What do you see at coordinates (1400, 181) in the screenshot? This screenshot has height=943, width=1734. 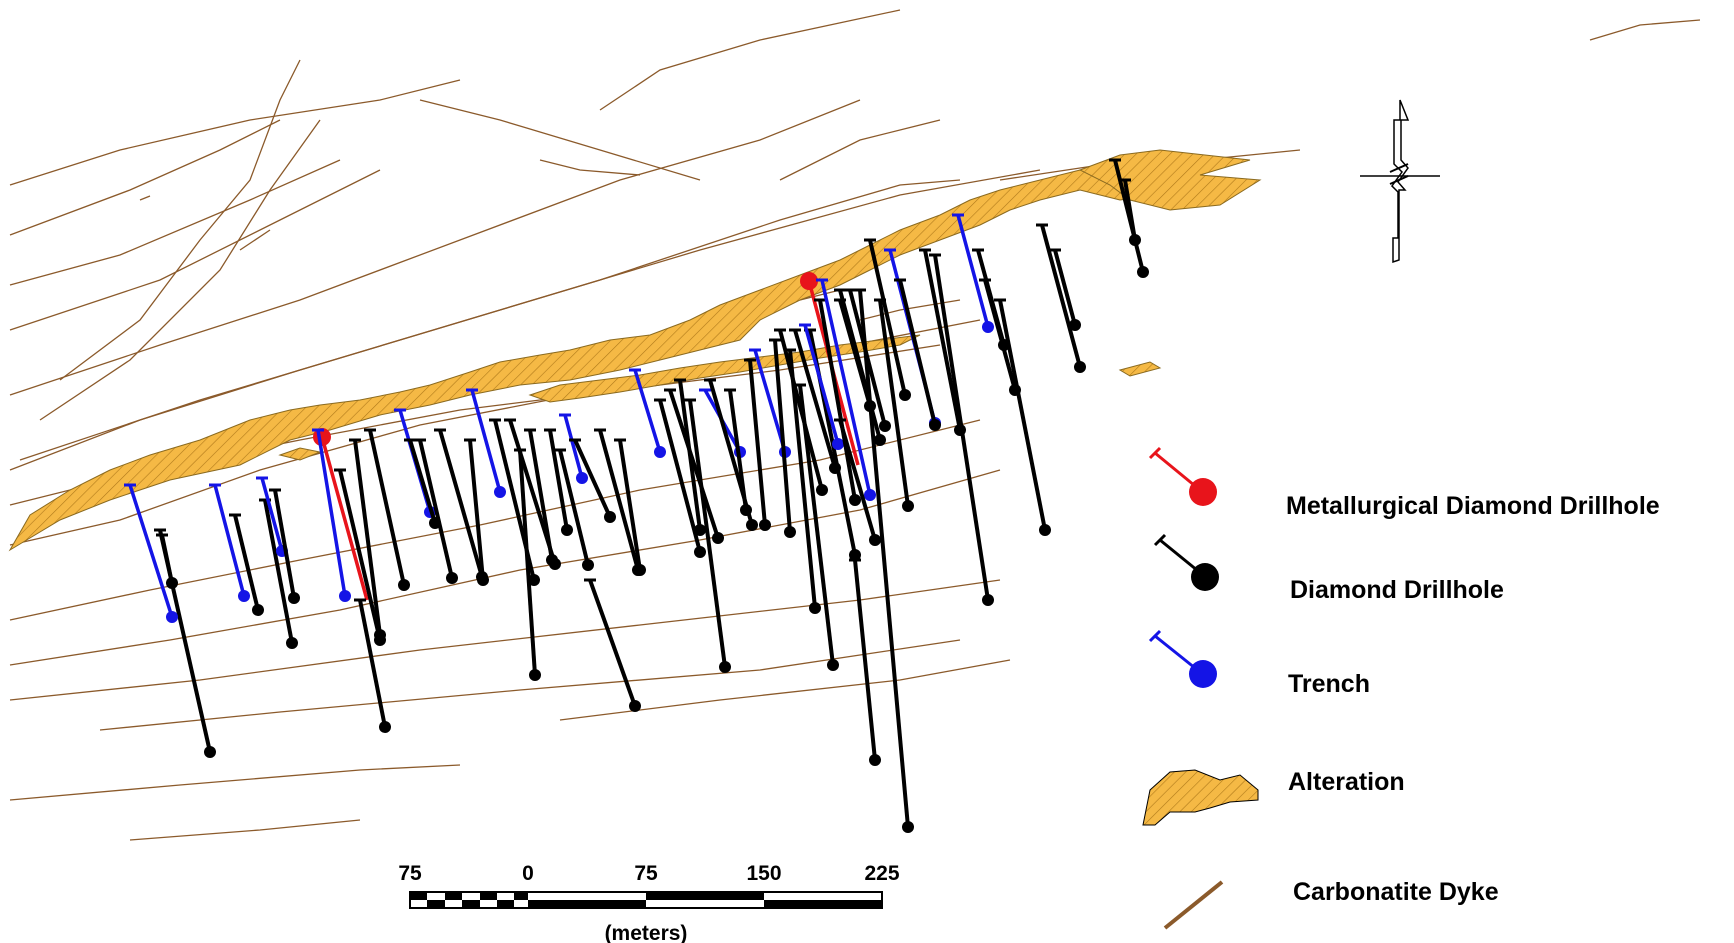 I see `north-arrow-icon` at bounding box center [1400, 181].